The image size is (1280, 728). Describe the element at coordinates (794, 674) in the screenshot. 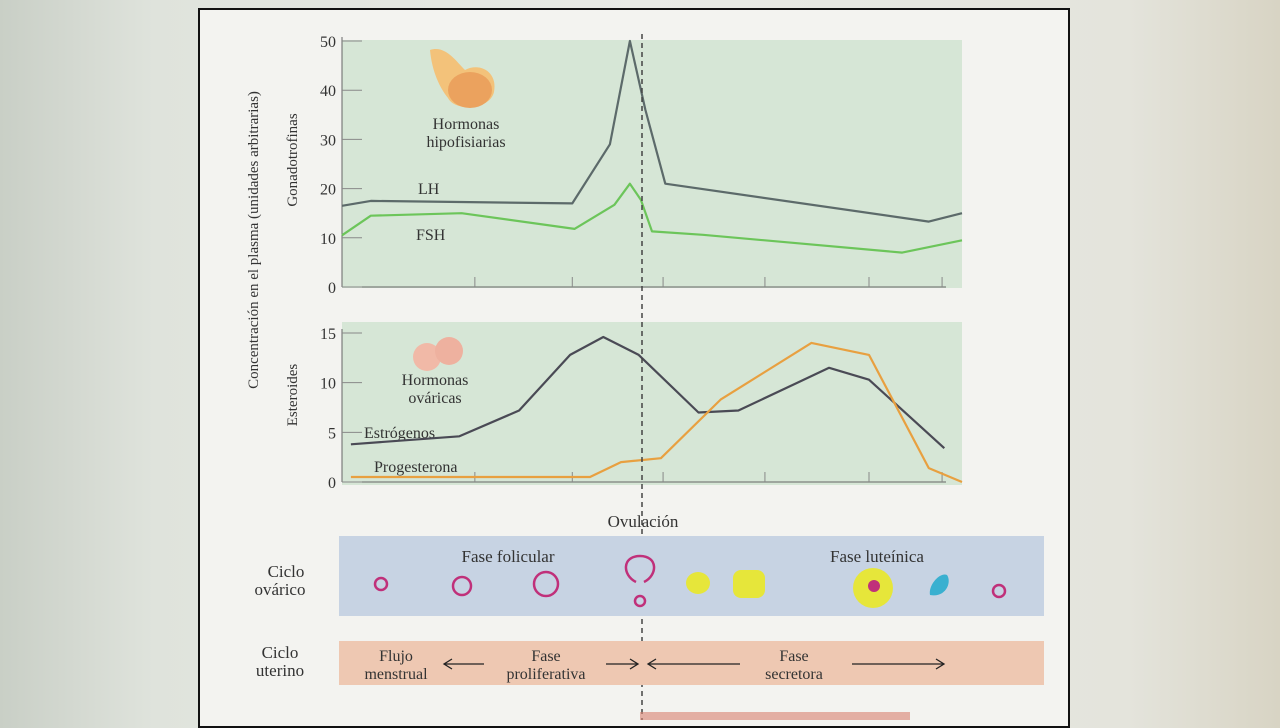

I see `secretory-2: secretora` at that location.